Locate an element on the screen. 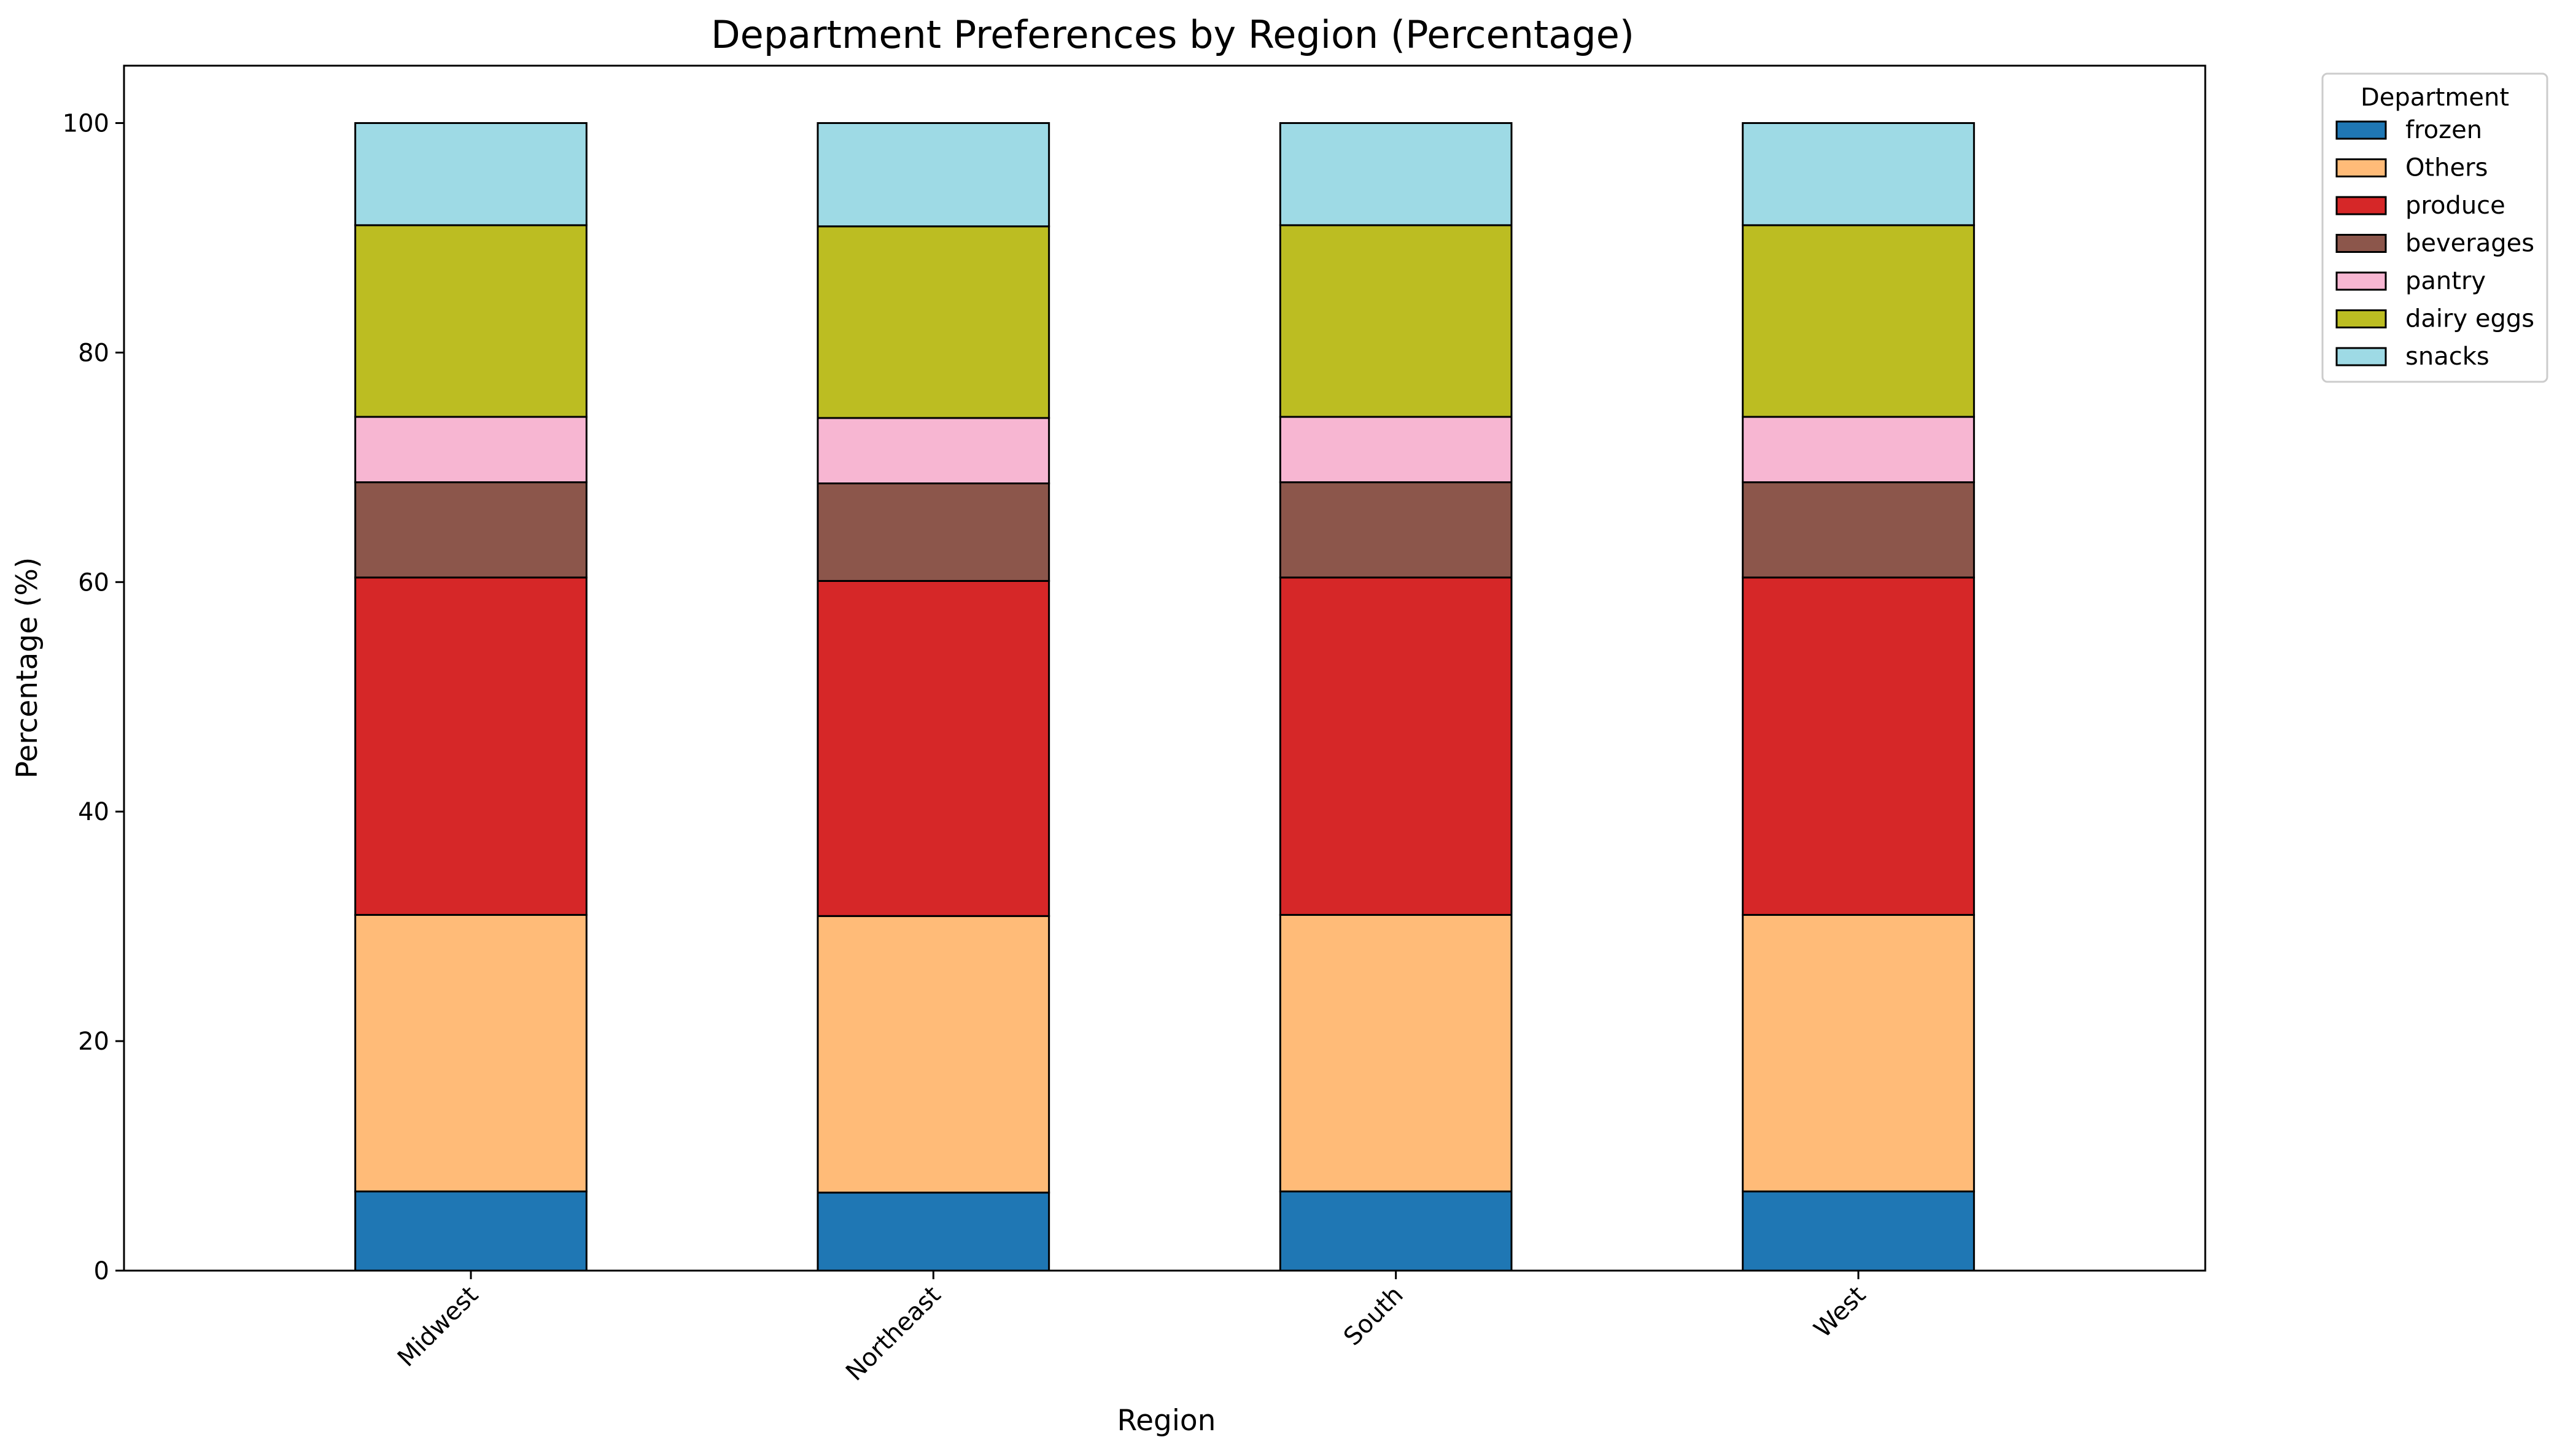  legend-label: beverages is located at coordinates (2469, 244).